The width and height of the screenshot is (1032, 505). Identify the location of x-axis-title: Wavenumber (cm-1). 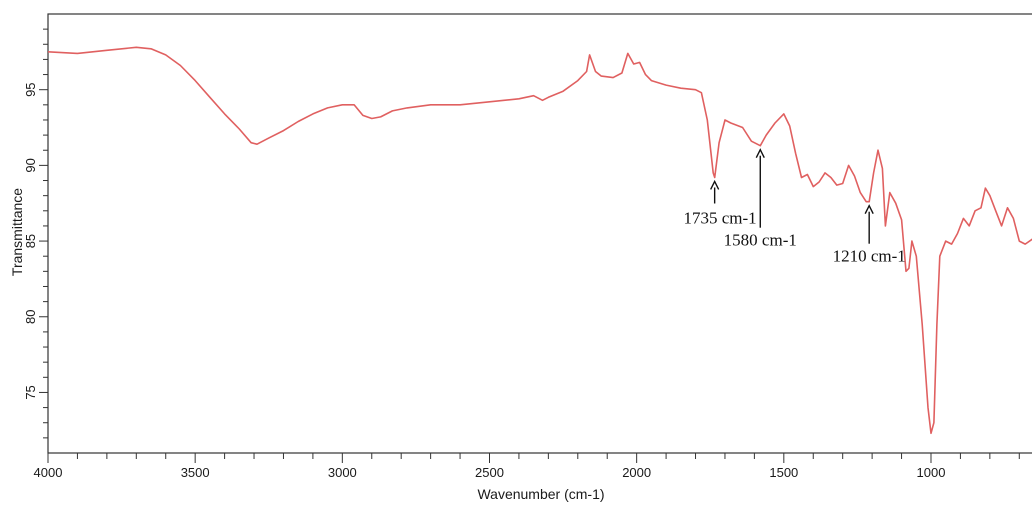
(540, 494).